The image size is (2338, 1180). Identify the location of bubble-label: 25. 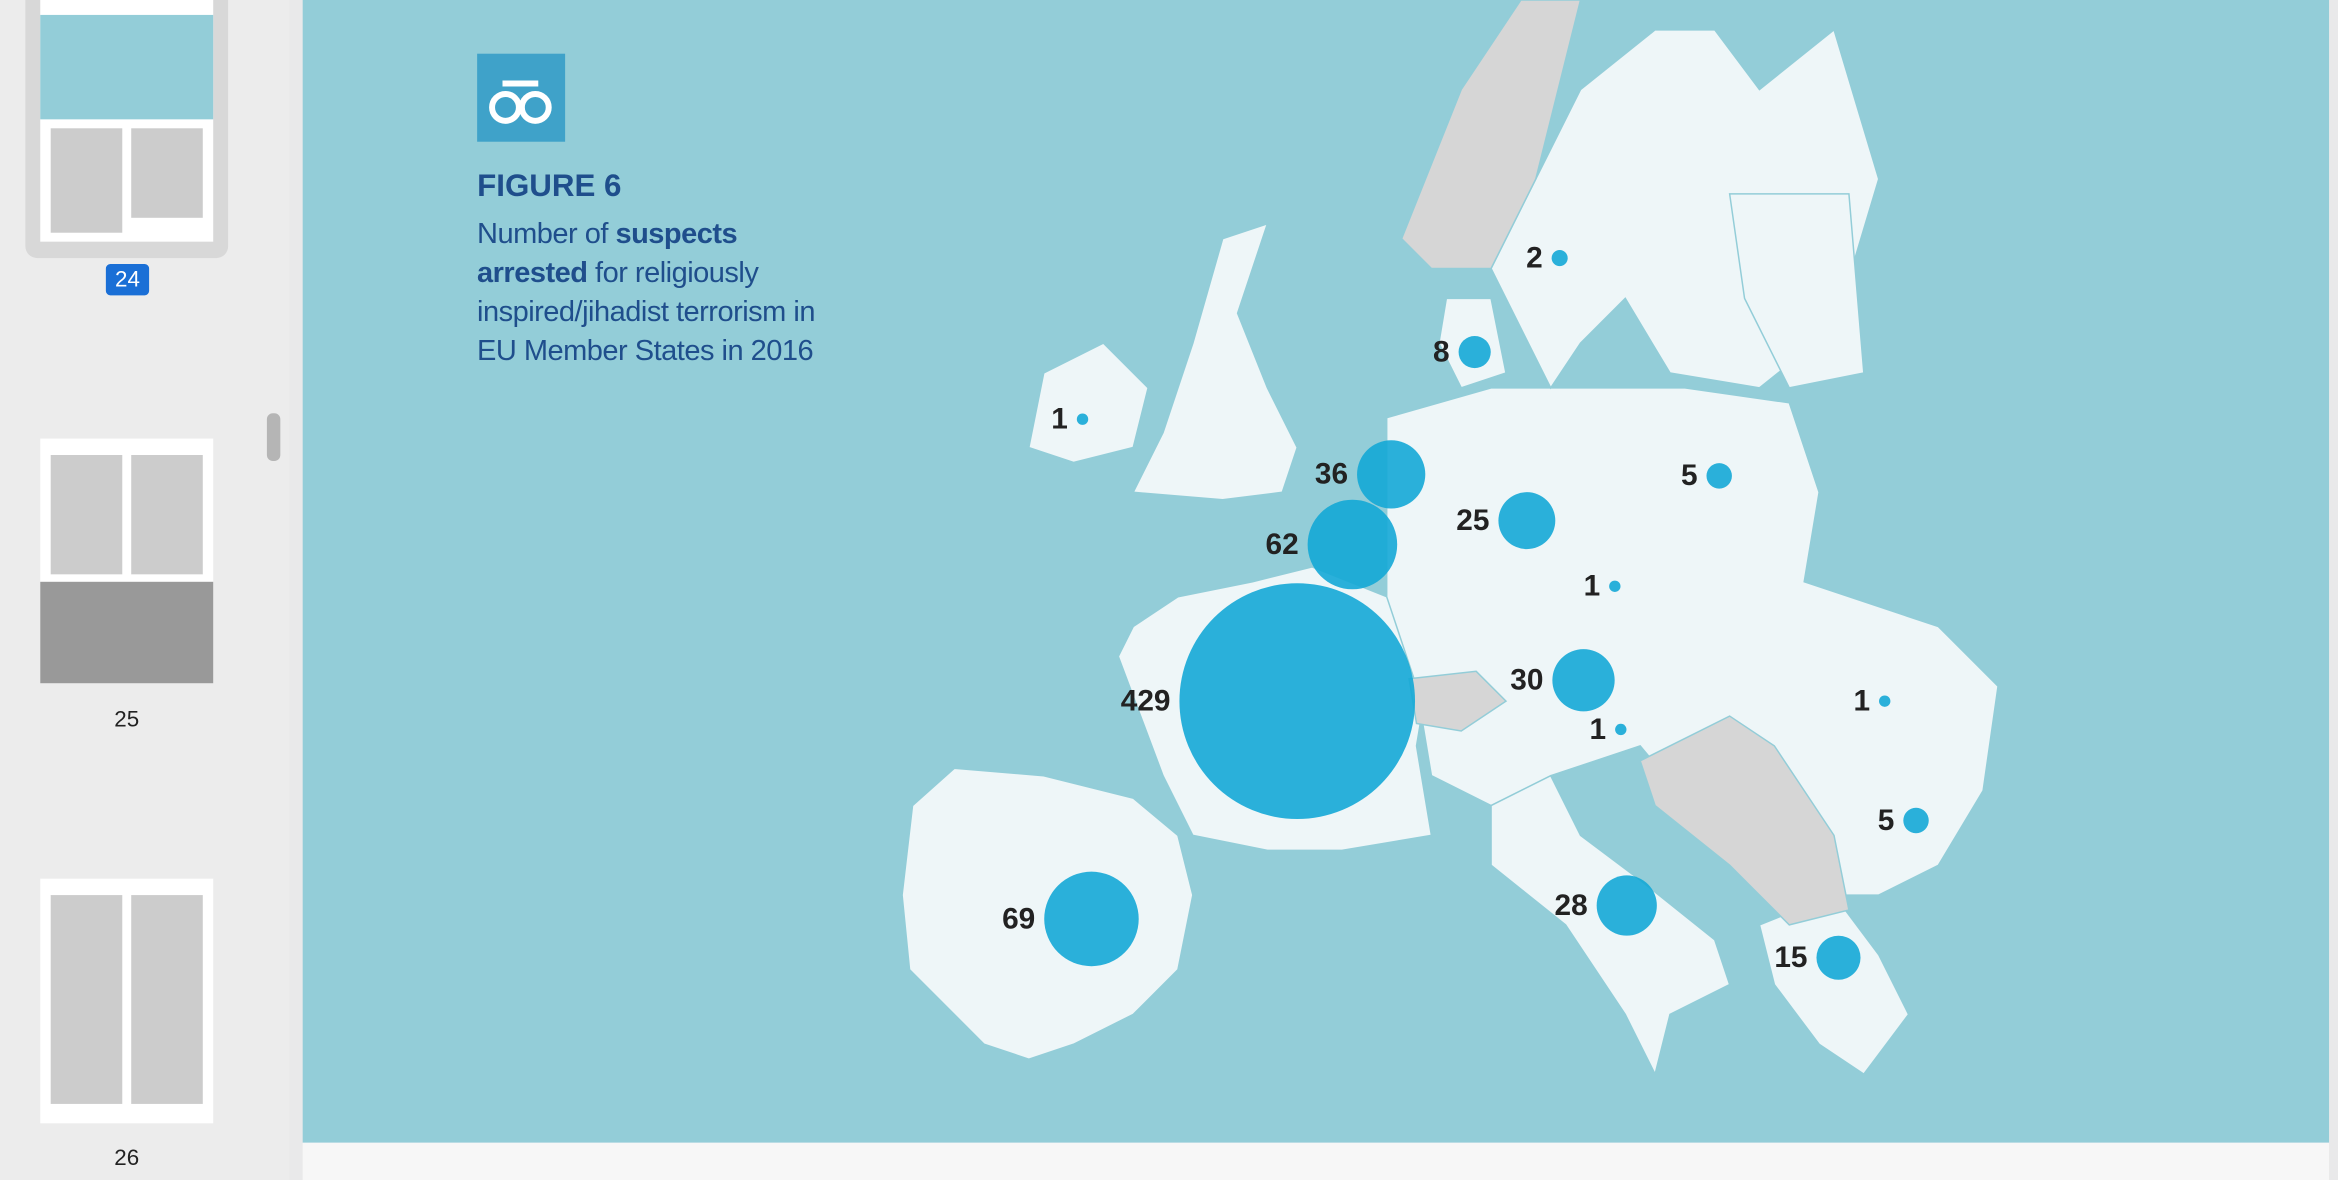
(1472, 520).